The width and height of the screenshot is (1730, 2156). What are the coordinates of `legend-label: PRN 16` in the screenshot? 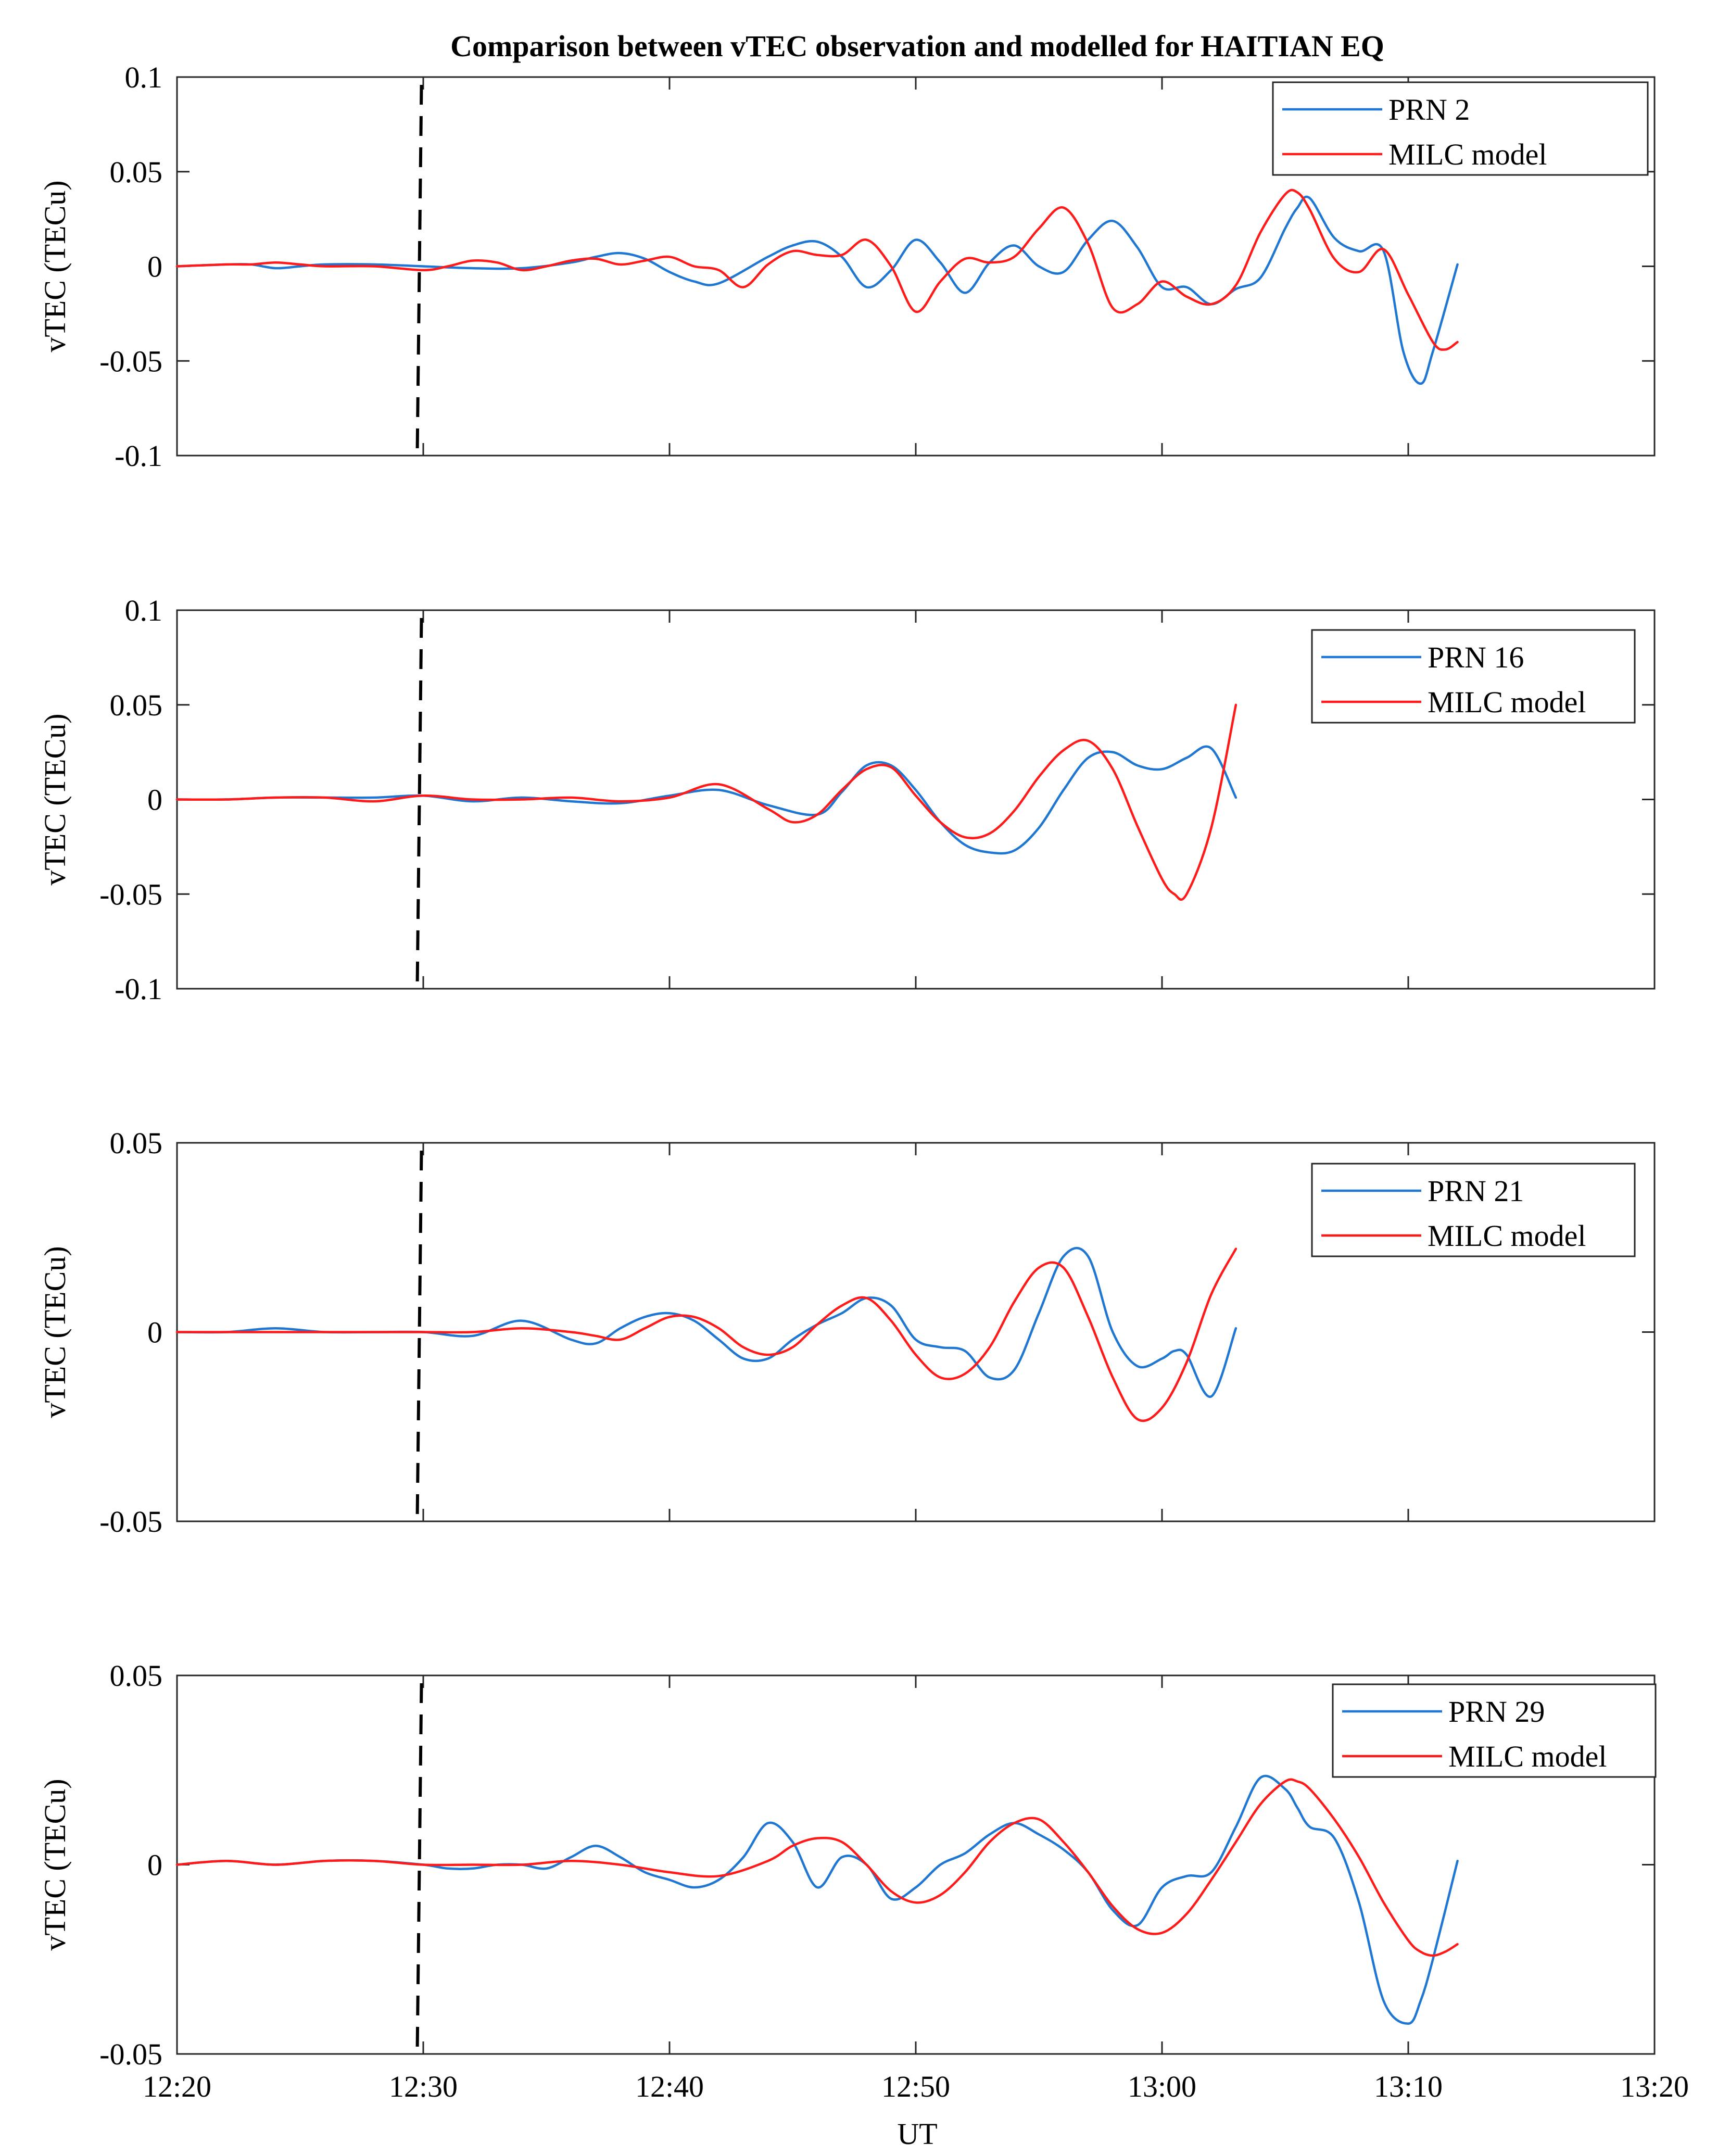 It's located at (1476, 657).